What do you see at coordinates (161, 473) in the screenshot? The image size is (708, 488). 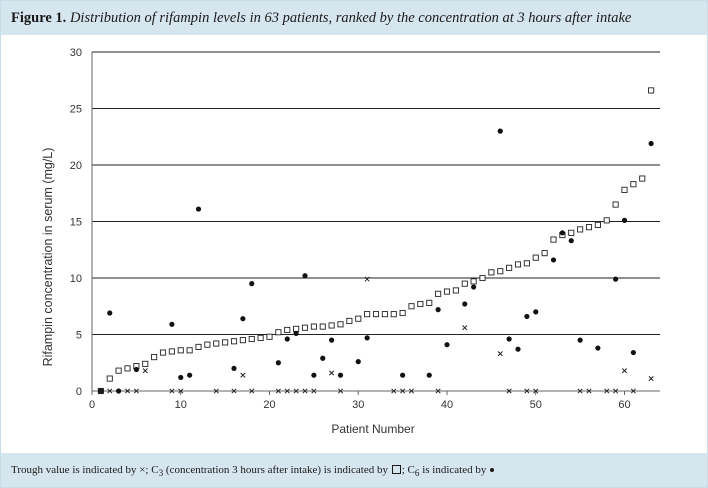 I see `footnote-c3-subscript: 3` at bounding box center [161, 473].